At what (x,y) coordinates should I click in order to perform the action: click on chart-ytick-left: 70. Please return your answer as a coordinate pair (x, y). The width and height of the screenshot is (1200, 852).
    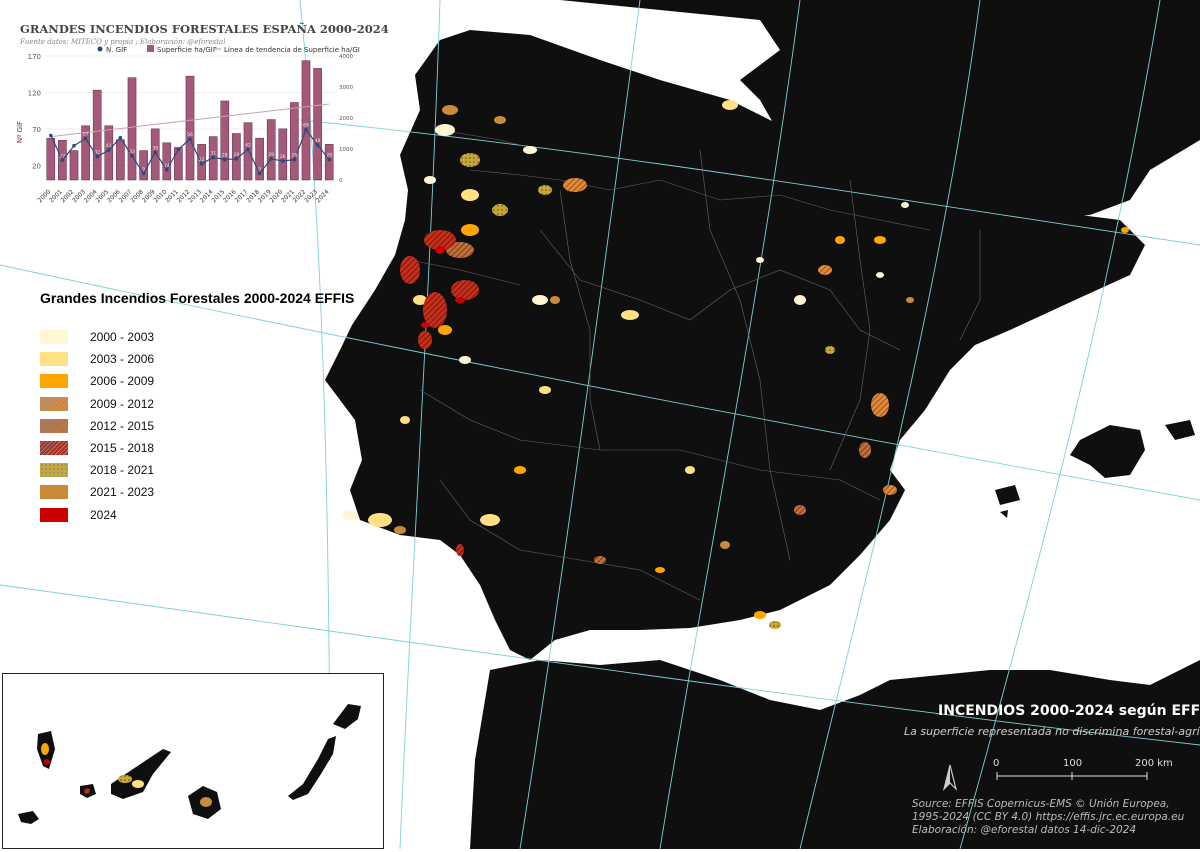
    Looking at the image, I should click on (36, 130).